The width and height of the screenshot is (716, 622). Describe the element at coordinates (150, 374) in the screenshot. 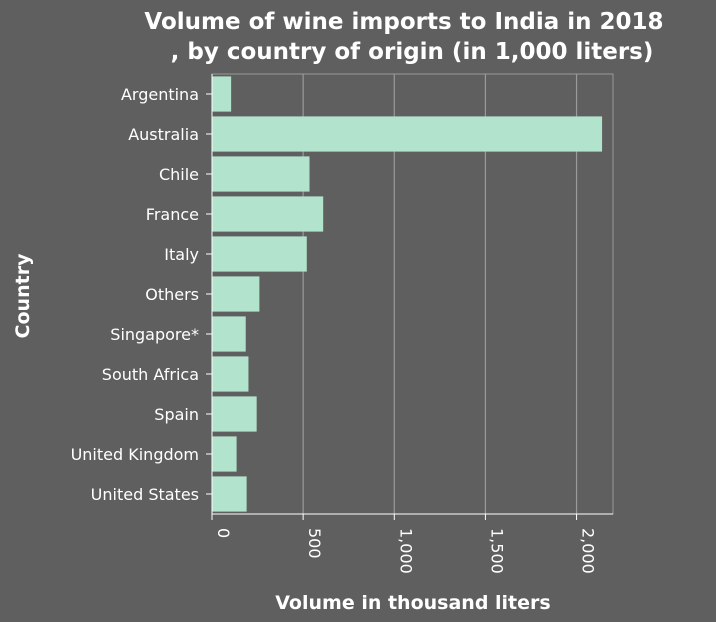

I see `y-tick-label: South Africa` at that location.